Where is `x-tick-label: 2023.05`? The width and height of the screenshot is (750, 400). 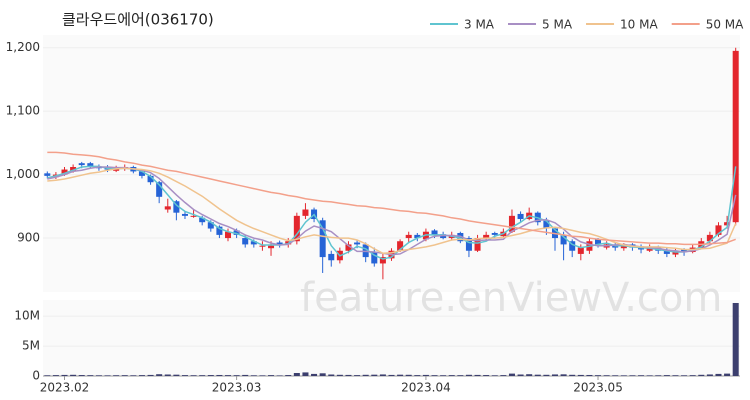
x-tick-label: 2023.05 is located at coordinates (598, 388).